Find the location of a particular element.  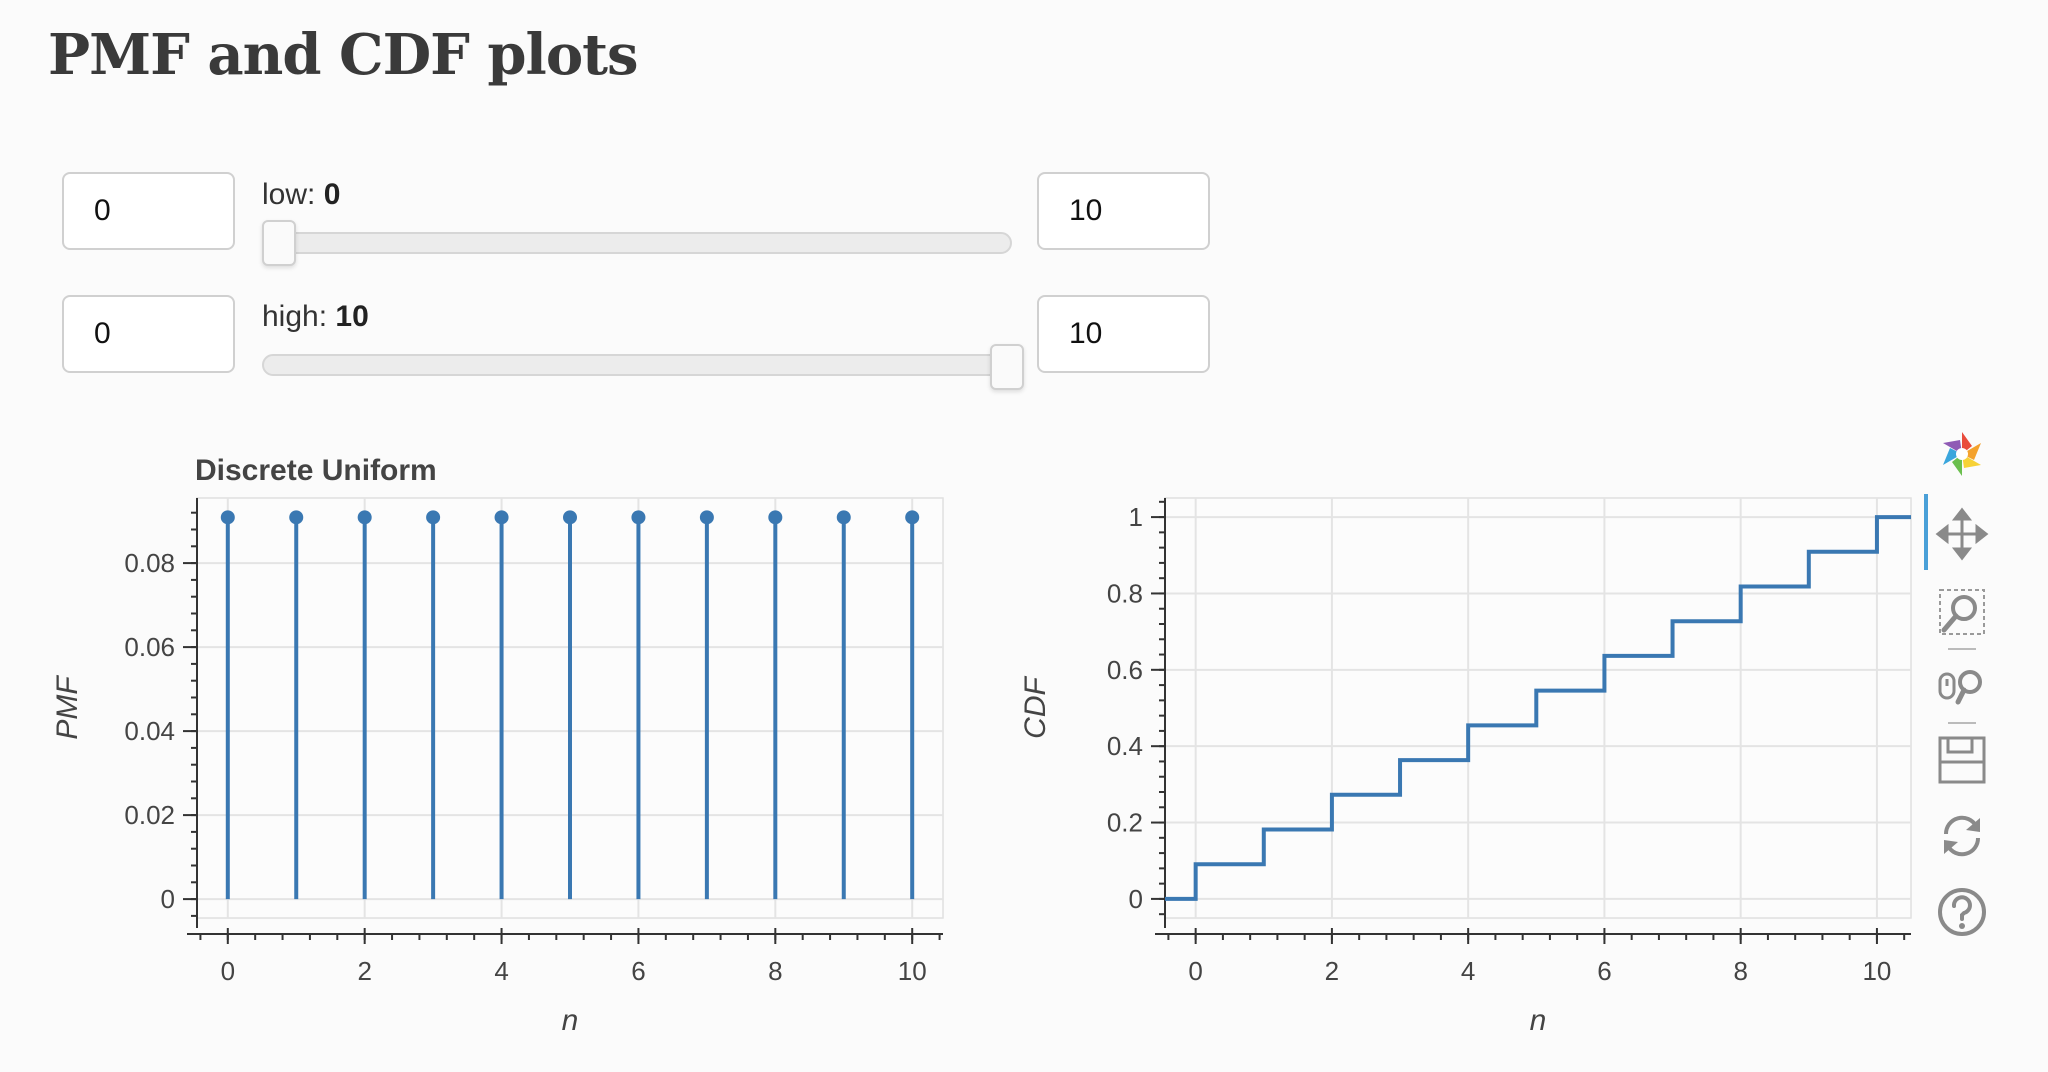

high-slider-label: high: 10 is located at coordinates (315, 317).